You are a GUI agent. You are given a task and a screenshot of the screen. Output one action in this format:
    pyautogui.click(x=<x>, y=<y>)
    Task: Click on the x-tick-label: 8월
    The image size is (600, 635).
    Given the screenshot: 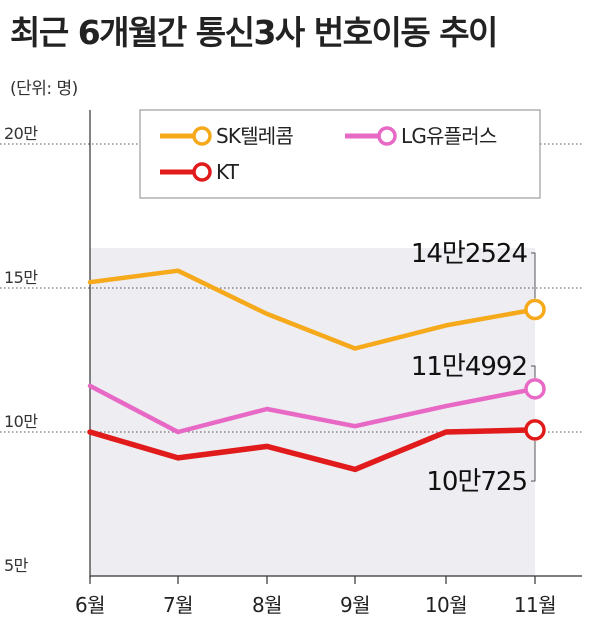 What is the action you would take?
    pyautogui.click(x=267, y=605)
    